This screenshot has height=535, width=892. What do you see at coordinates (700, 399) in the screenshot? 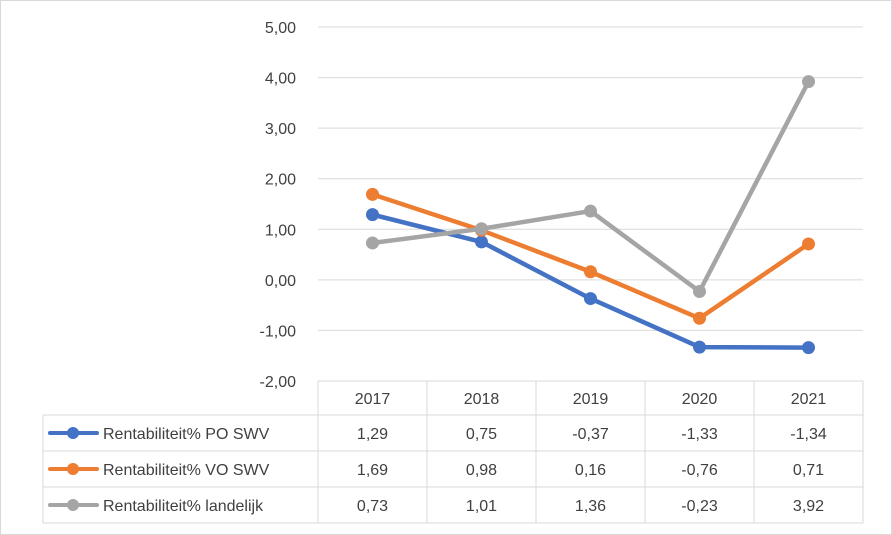
I see `x-category-label: 2020` at bounding box center [700, 399].